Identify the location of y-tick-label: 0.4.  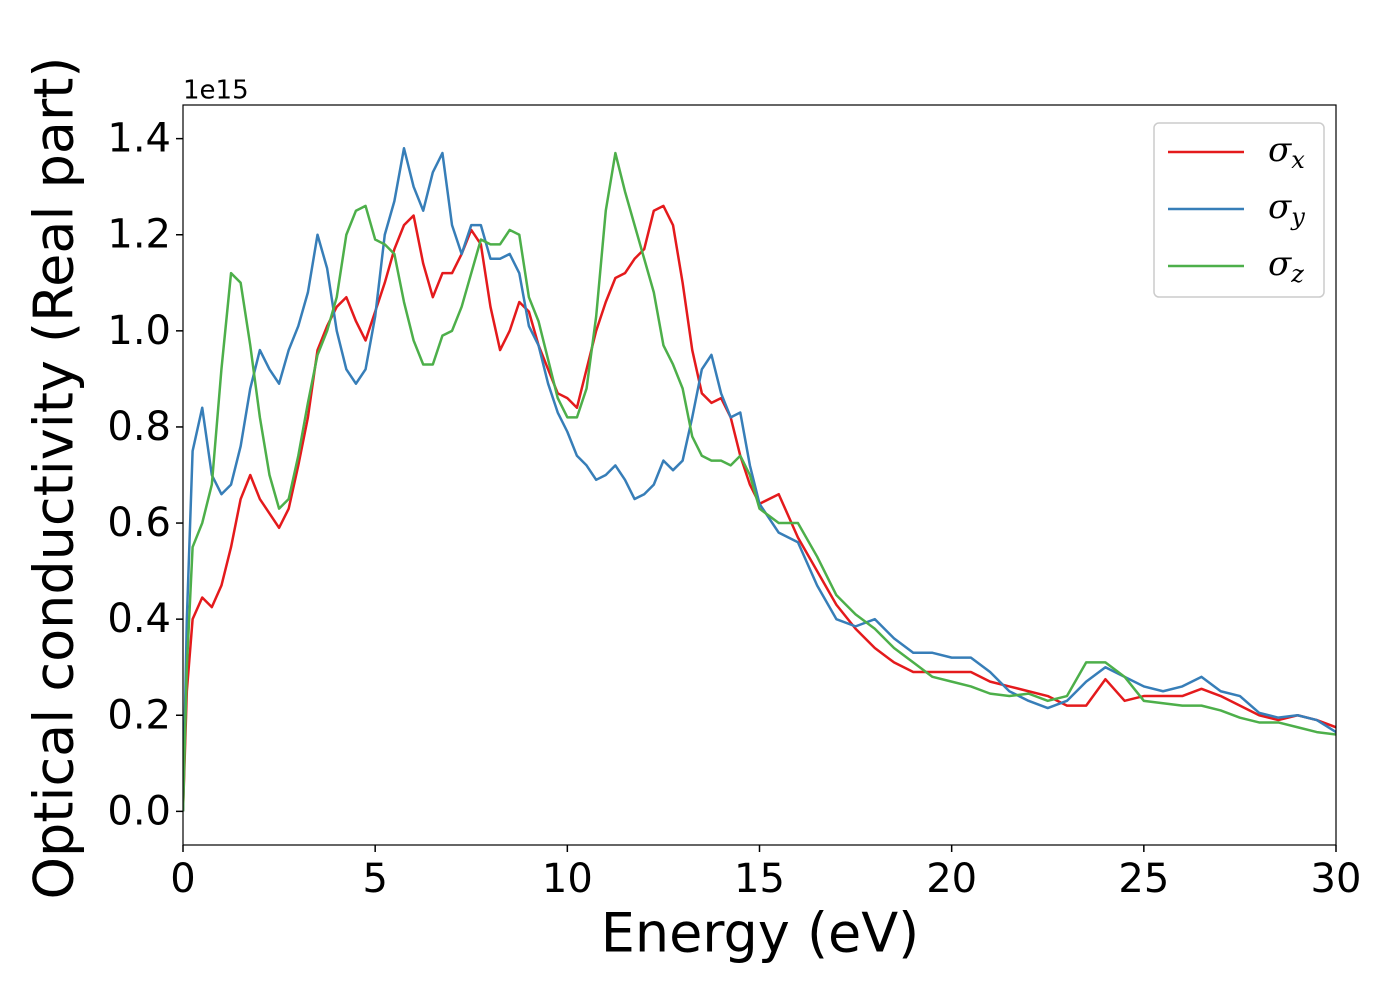
(139, 619).